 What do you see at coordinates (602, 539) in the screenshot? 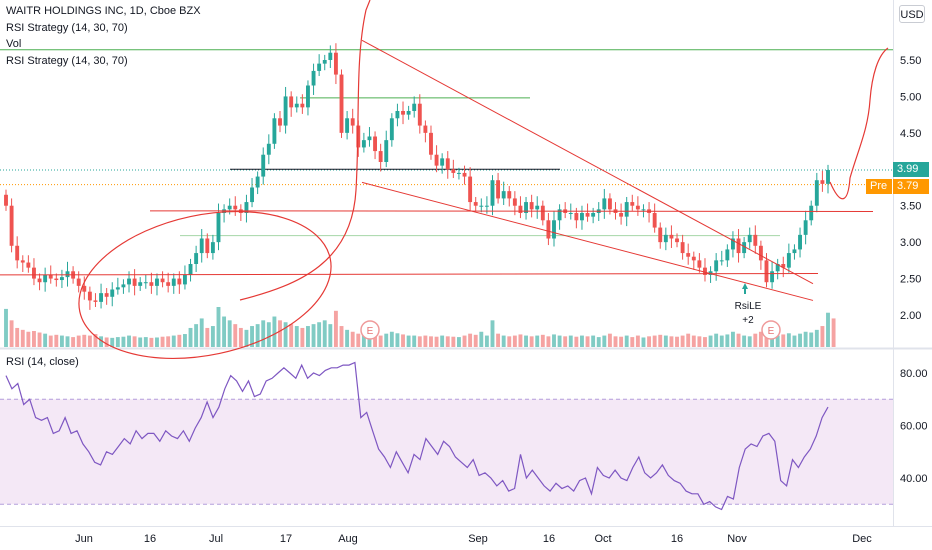
I see `time-tick-label: Oct` at bounding box center [602, 539].